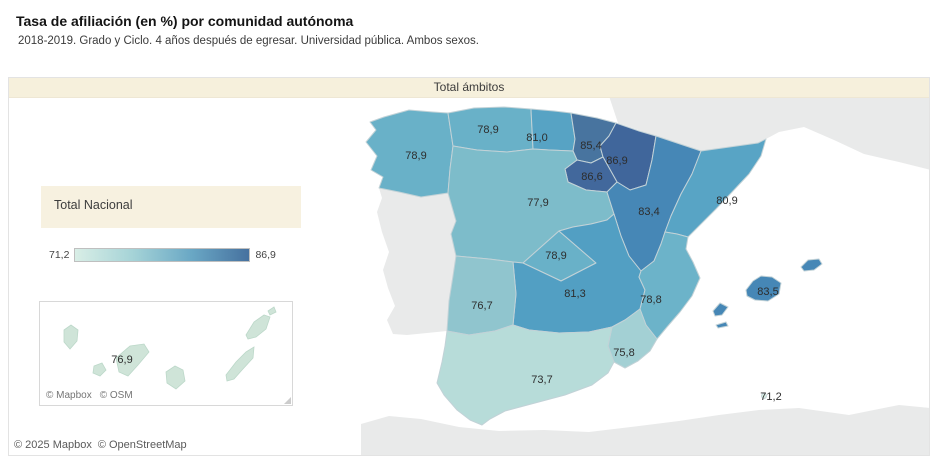 The width and height of the screenshot is (934, 459). I want to click on region-value-label-murcia: 75,8, so click(623, 353).